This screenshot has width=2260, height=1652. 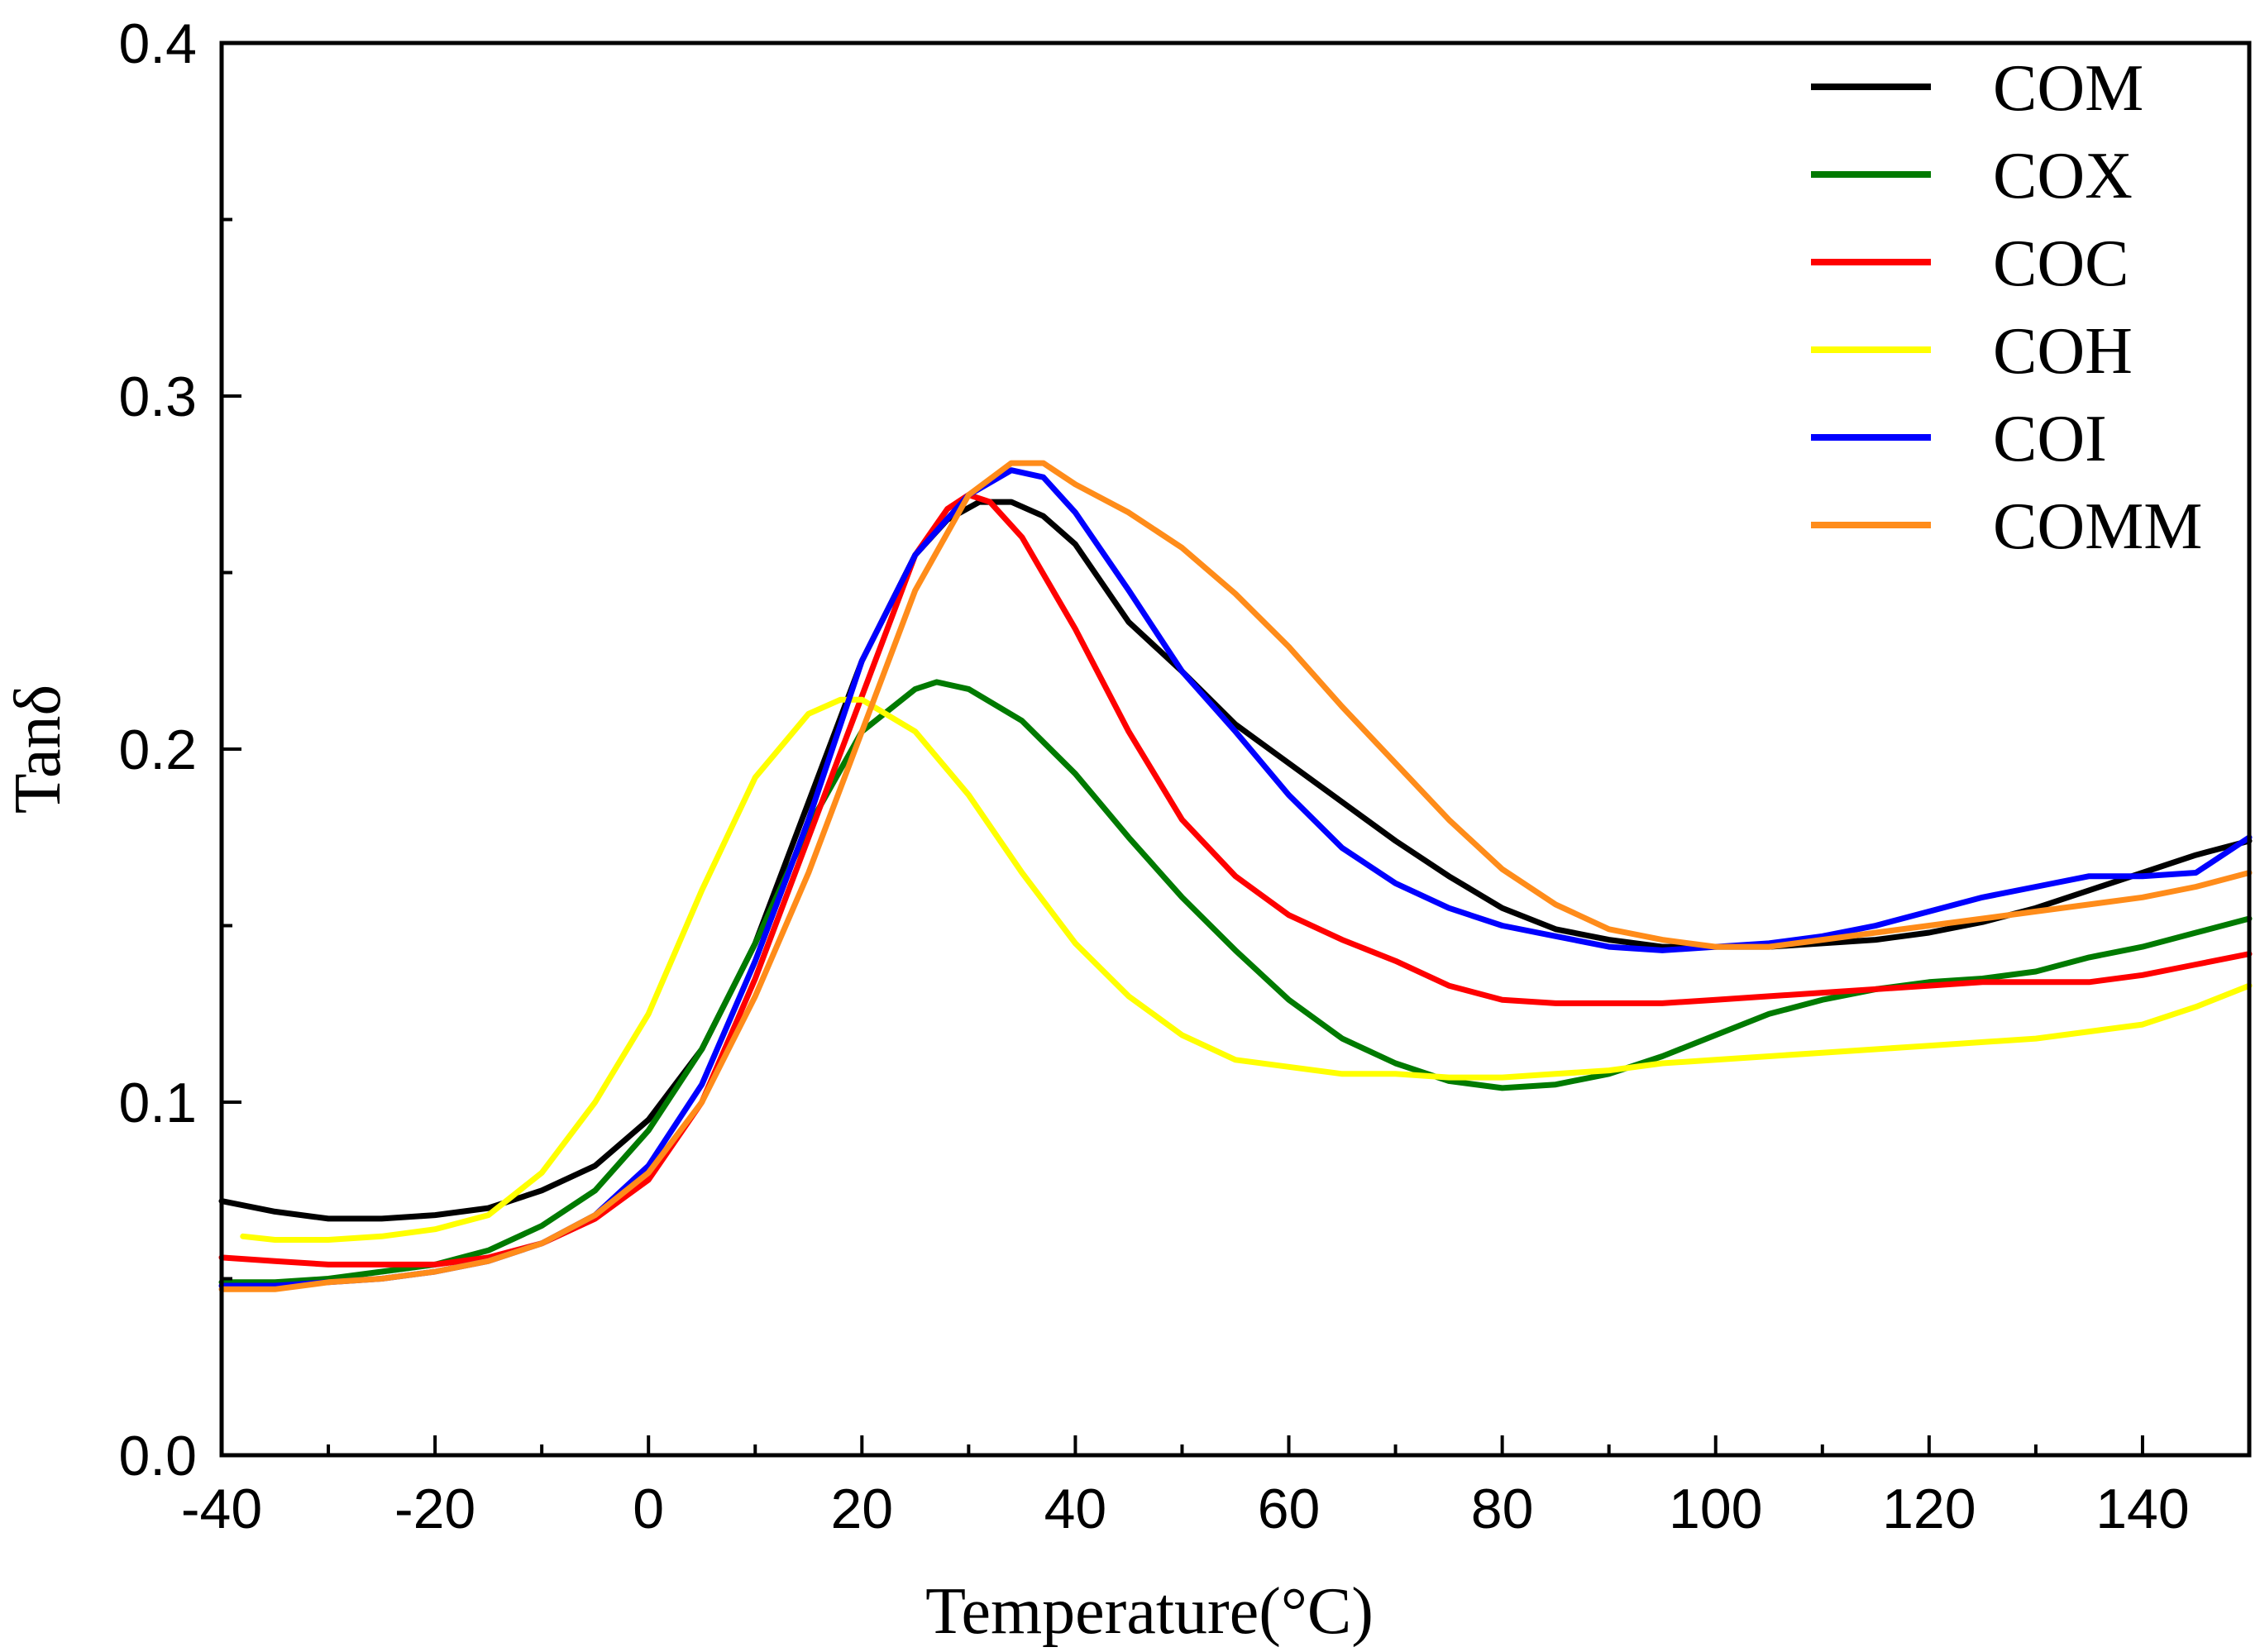 I want to click on x-axis-title: Temperature(°C), so click(x=1150, y=1612).